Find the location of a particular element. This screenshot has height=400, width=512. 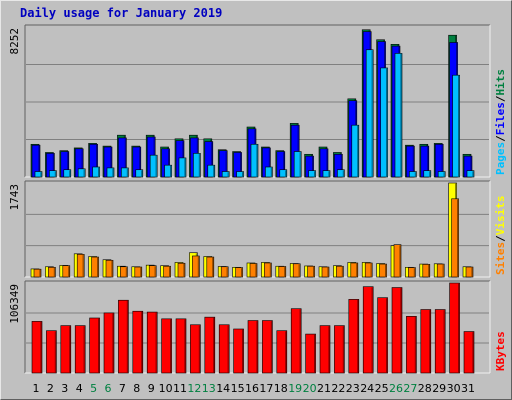

bar-kbytes-30-shade is located at coordinates (459, 328).